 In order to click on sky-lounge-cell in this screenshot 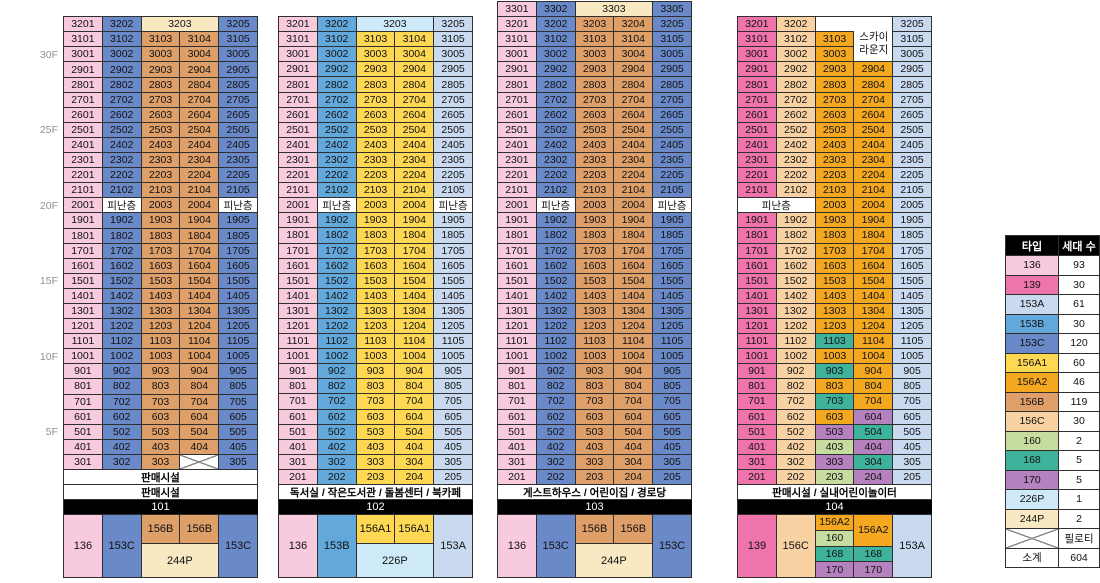, I will do `click(835, 25)`.